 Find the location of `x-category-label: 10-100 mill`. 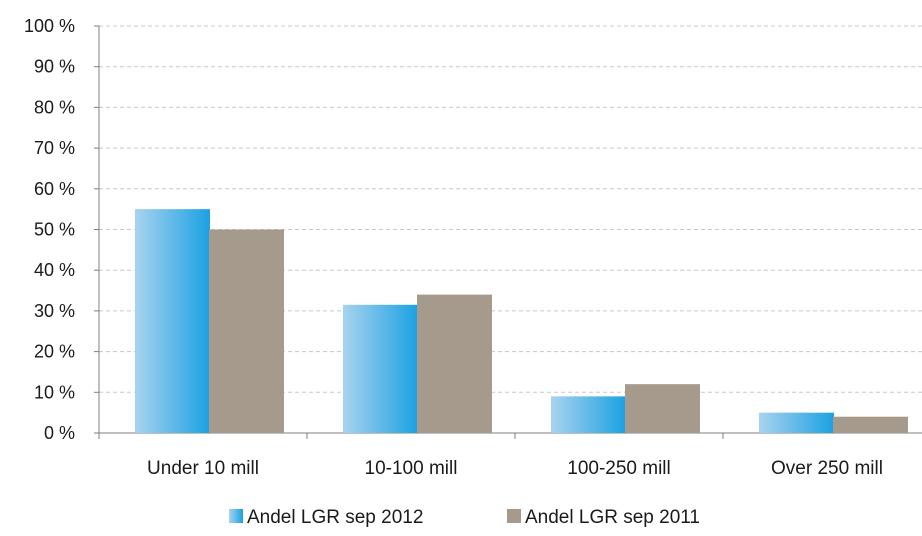

x-category-label: 10-100 mill is located at coordinates (411, 468).